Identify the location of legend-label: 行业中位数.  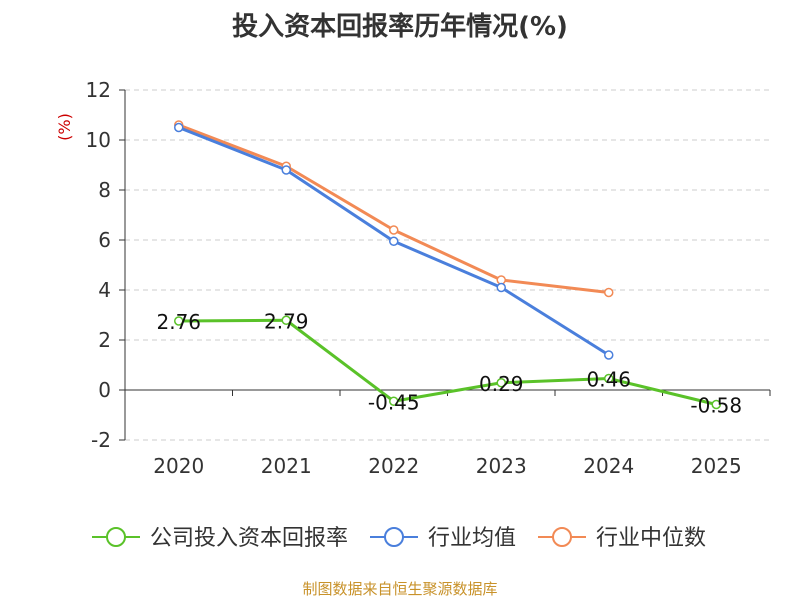
(651, 538).